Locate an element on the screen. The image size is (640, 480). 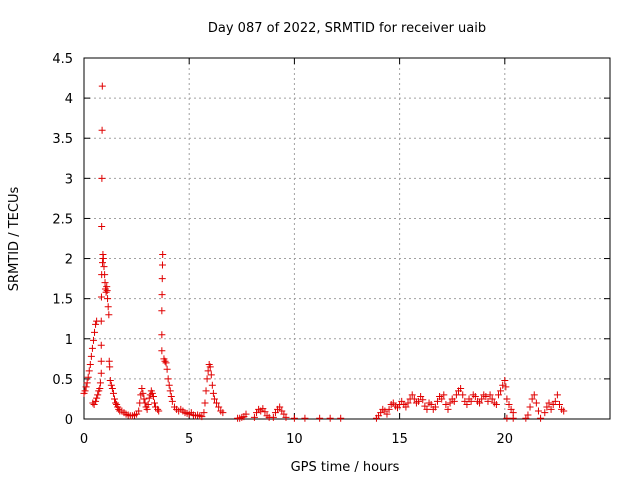
y-tick-label: 3 is located at coordinates (69, 179).